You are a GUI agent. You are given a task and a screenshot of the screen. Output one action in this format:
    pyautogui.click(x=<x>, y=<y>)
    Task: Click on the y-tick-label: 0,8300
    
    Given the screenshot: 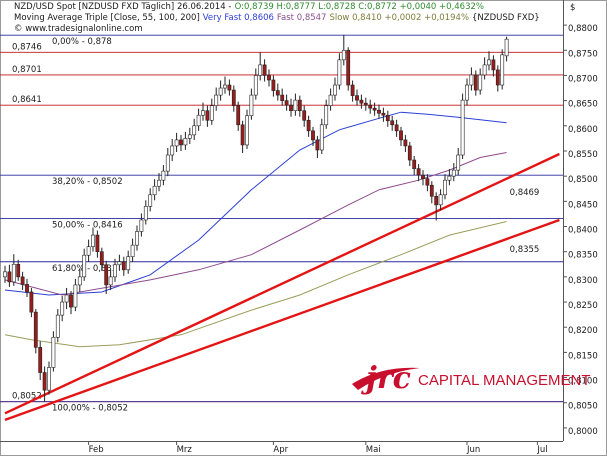 What is the action you would take?
    pyautogui.click(x=583, y=281)
    